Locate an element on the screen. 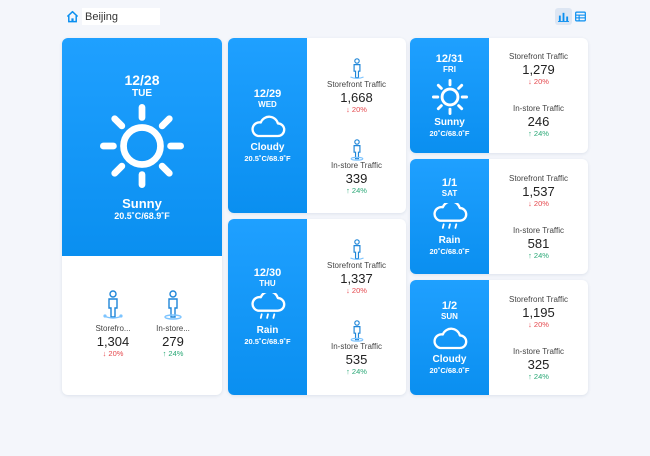 The width and height of the screenshot is (650, 456). top-bar is located at coordinates (326, 17).